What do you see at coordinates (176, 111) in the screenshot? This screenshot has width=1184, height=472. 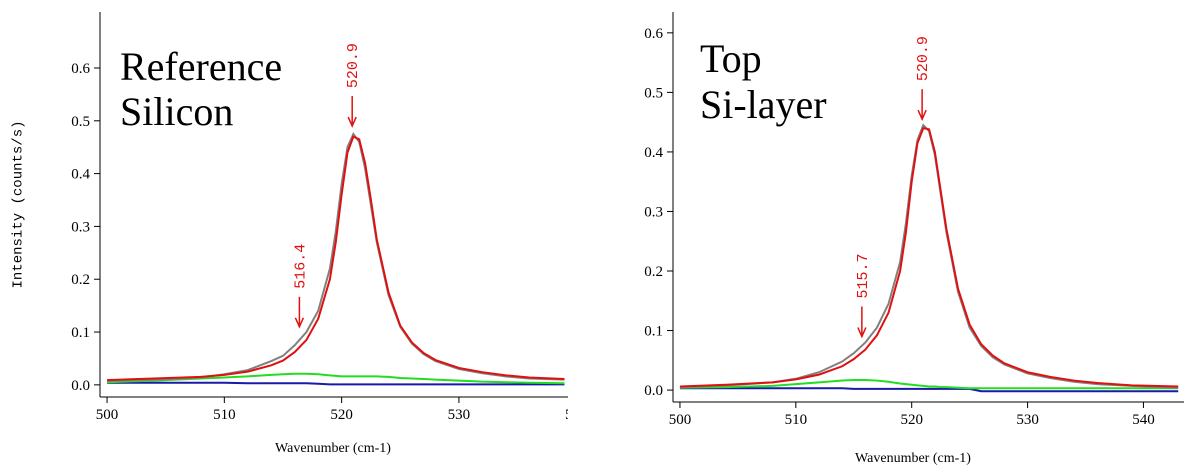 I see `sample-label: Silicon` at bounding box center [176, 111].